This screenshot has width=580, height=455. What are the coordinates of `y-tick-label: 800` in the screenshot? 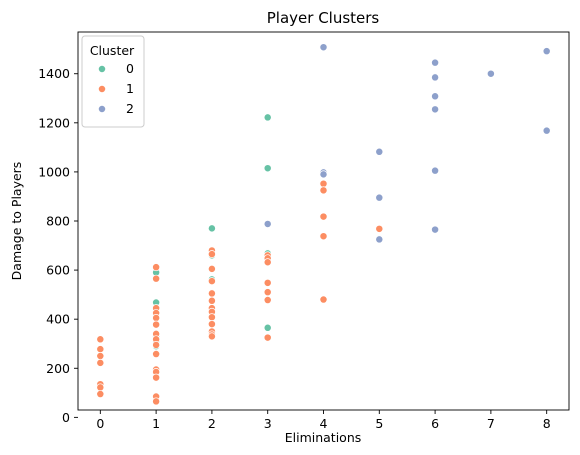 It's located at (58, 221).